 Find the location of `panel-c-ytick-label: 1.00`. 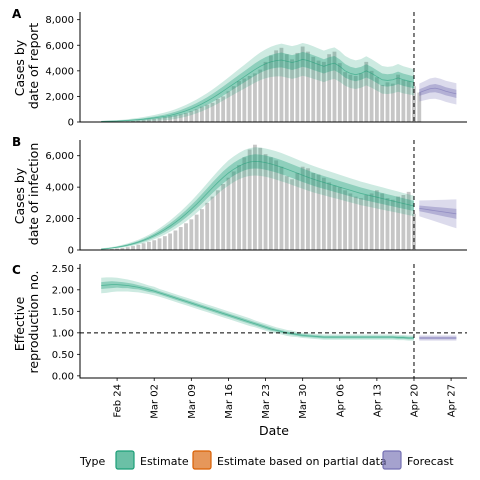

panel-c-ytick-label: 1.00 is located at coordinates (63, 333).